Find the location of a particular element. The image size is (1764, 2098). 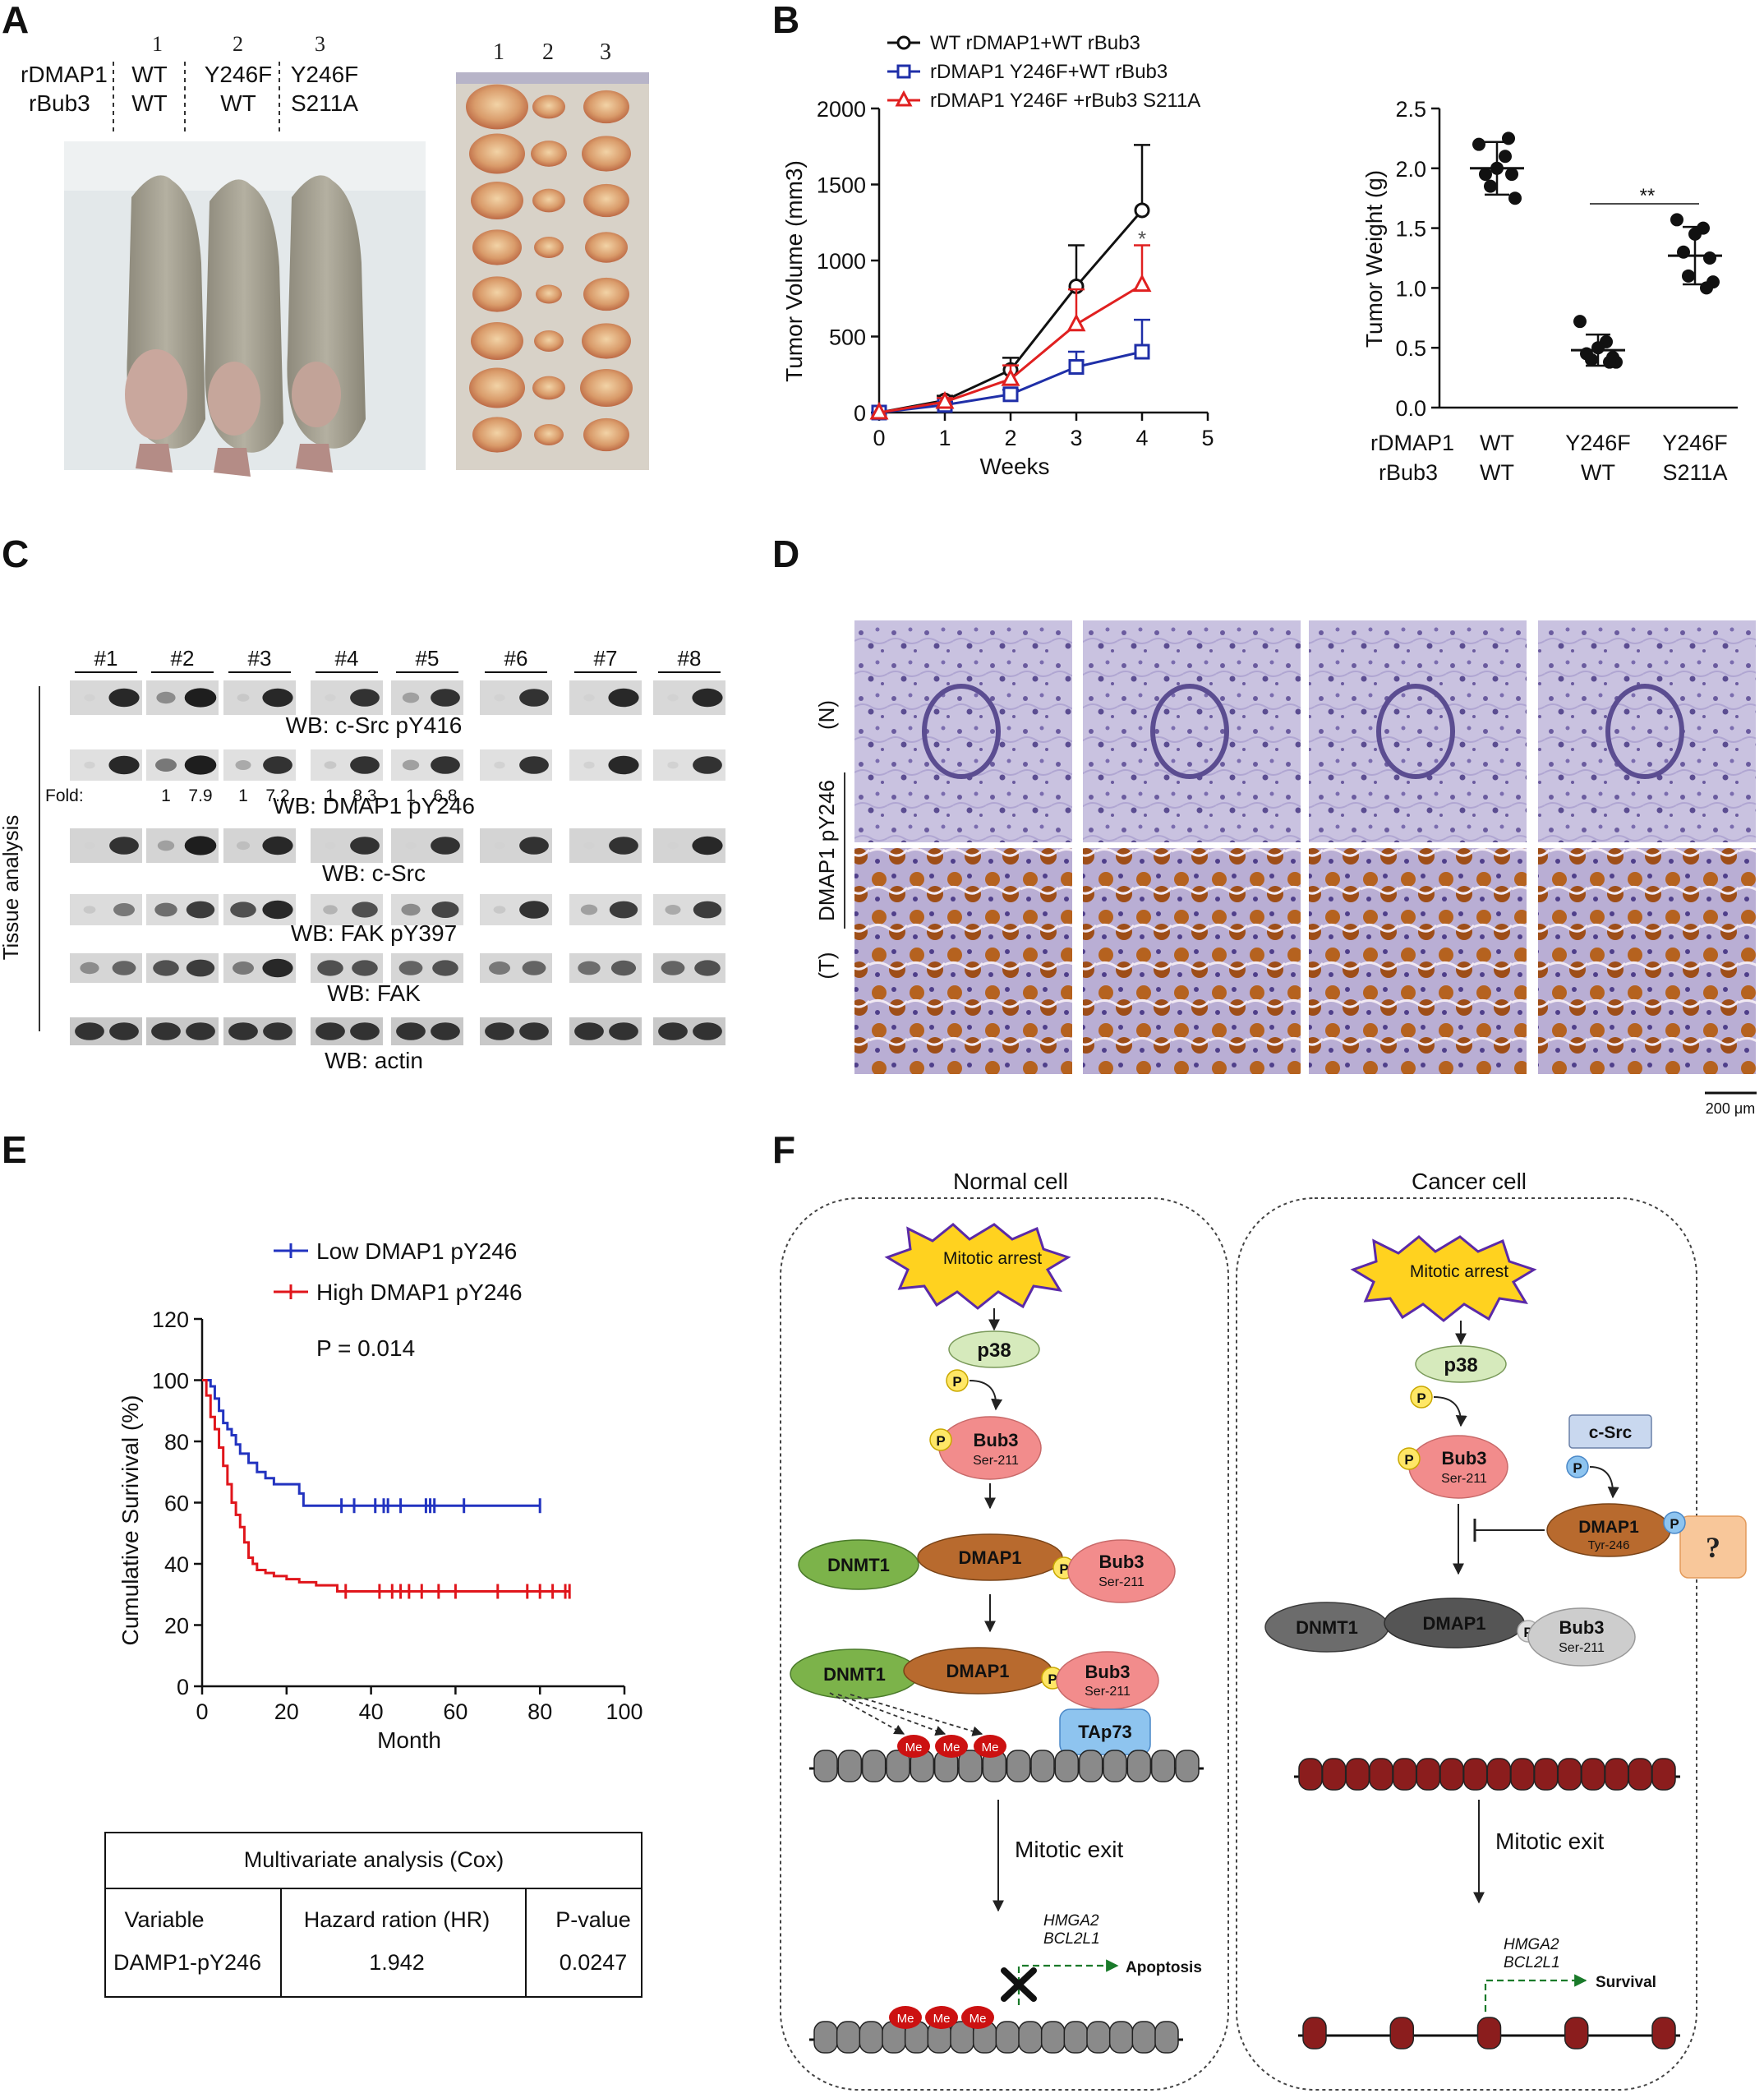

x-tick-label: 40 is located at coordinates (371, 1711).